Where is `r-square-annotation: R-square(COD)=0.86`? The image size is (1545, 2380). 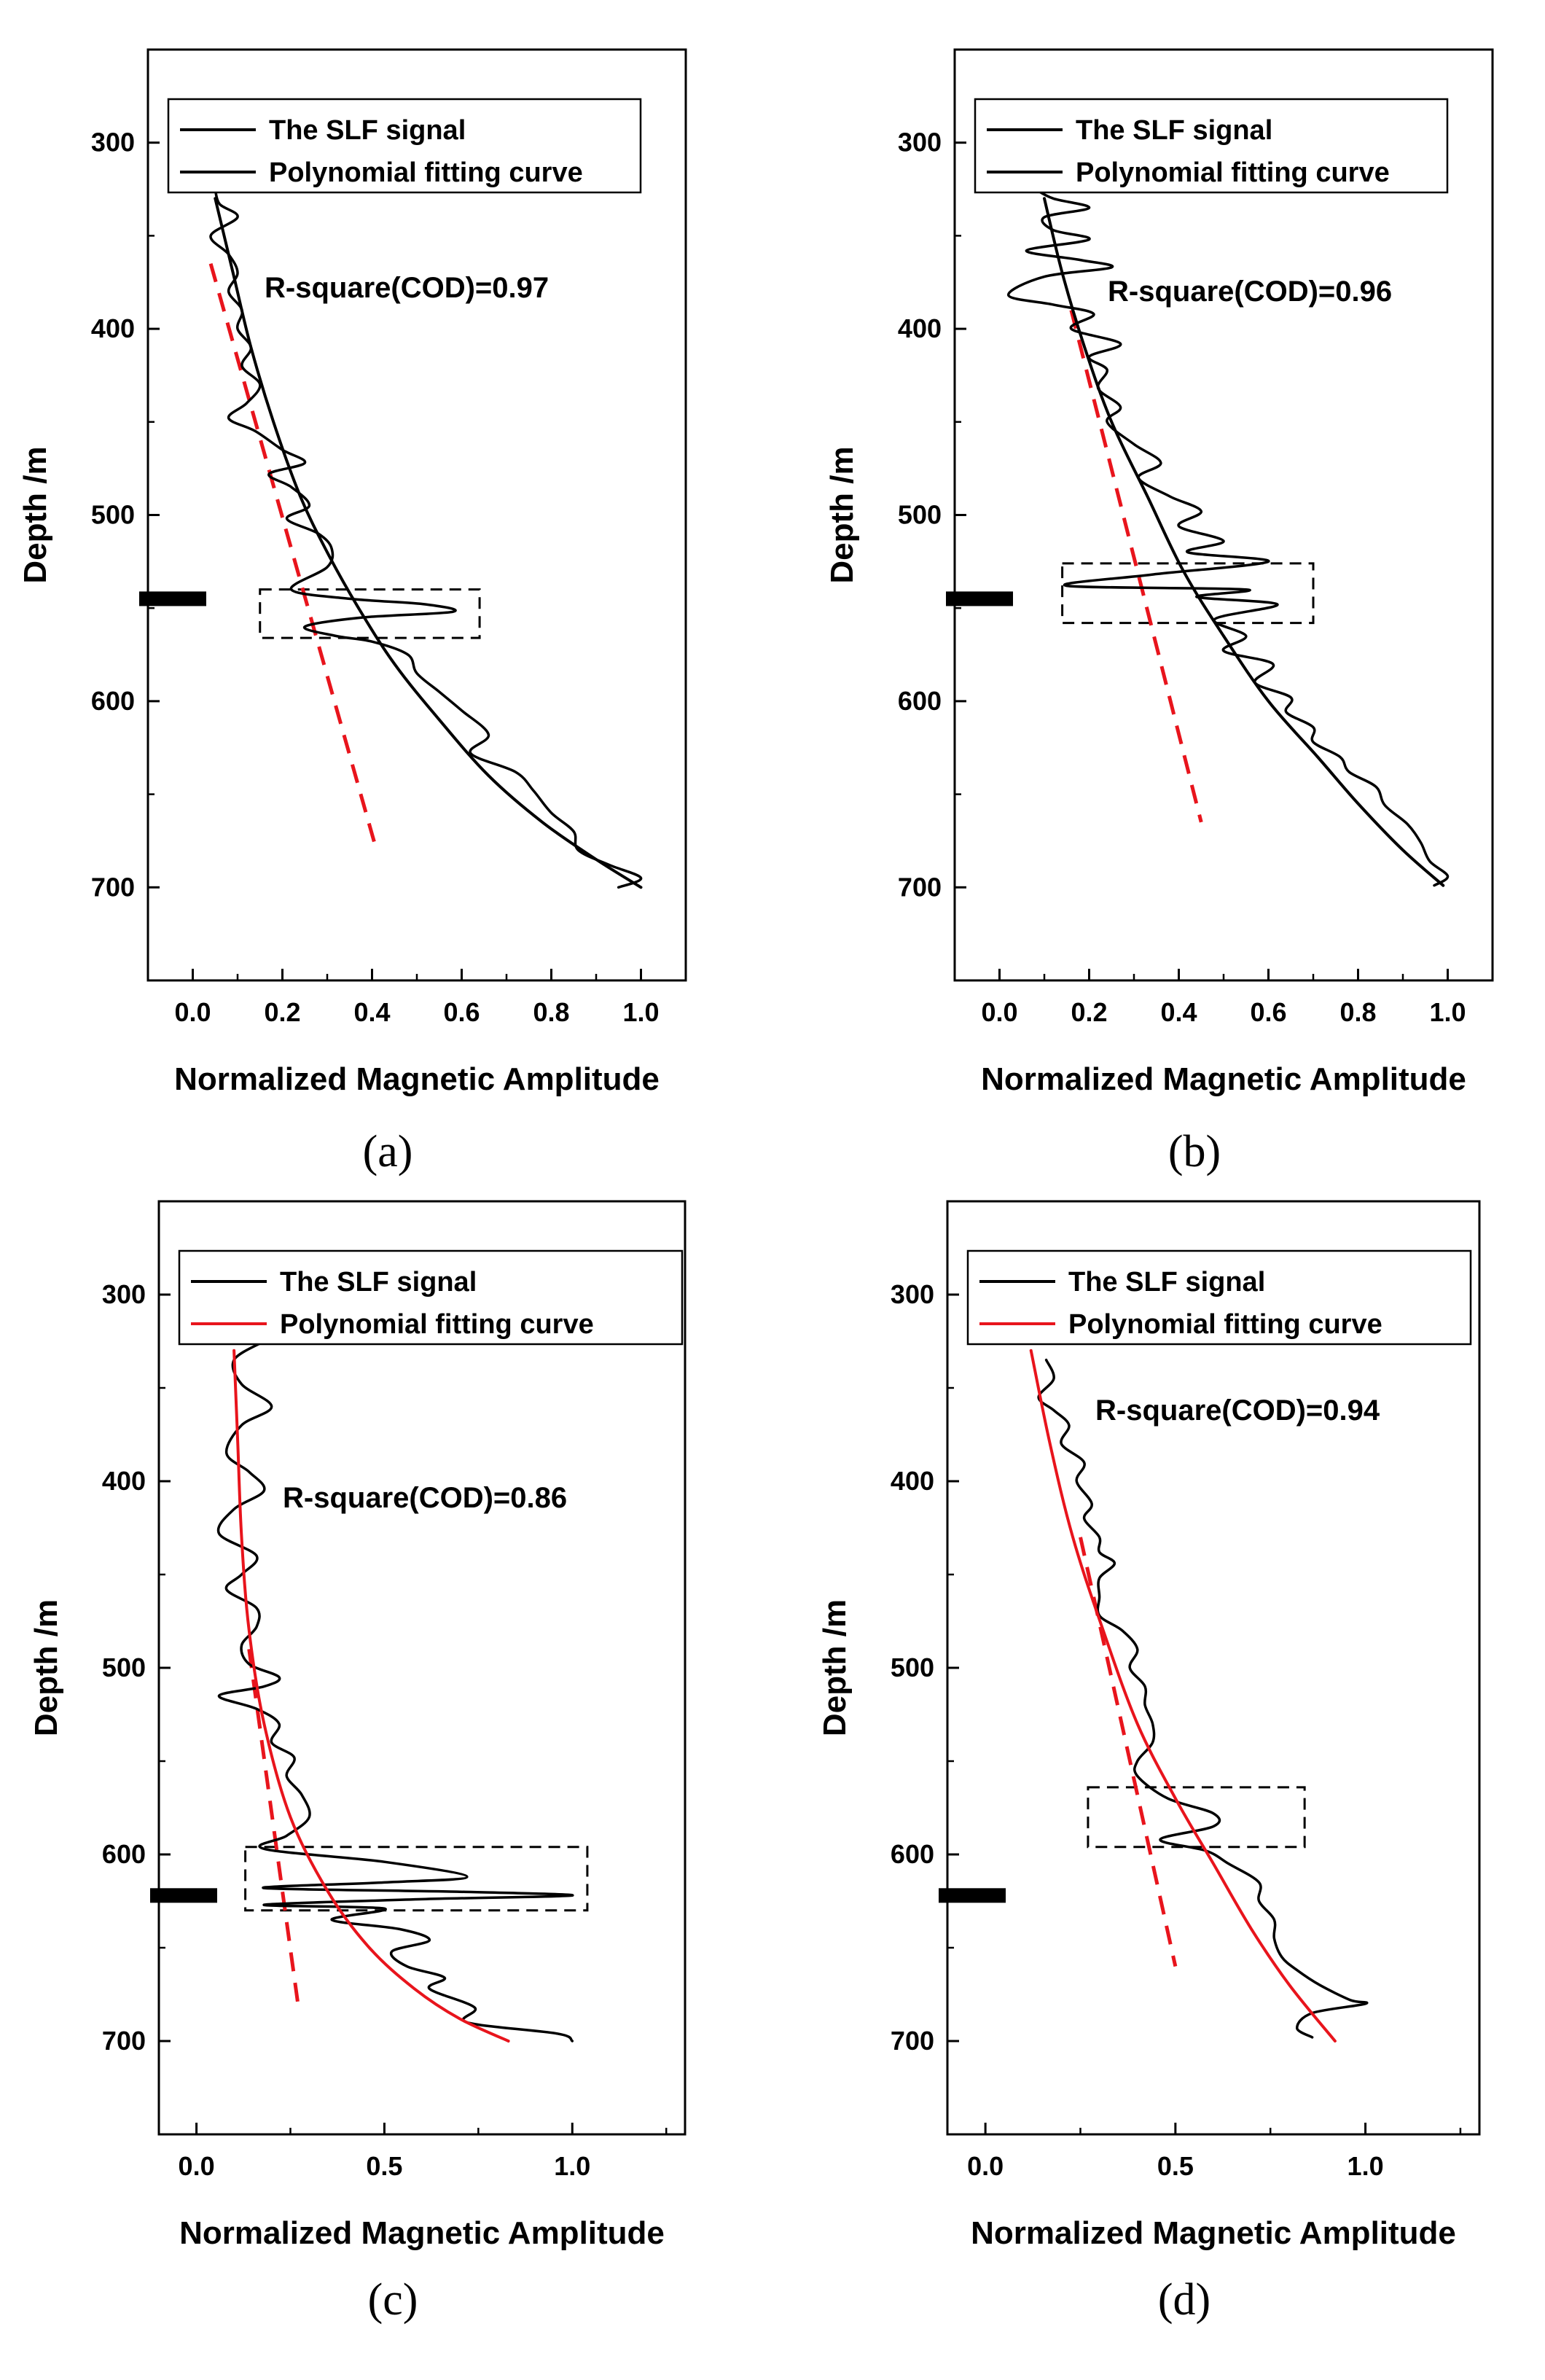
r-square-annotation: R-square(COD)=0.86 is located at coordinates (425, 1498).